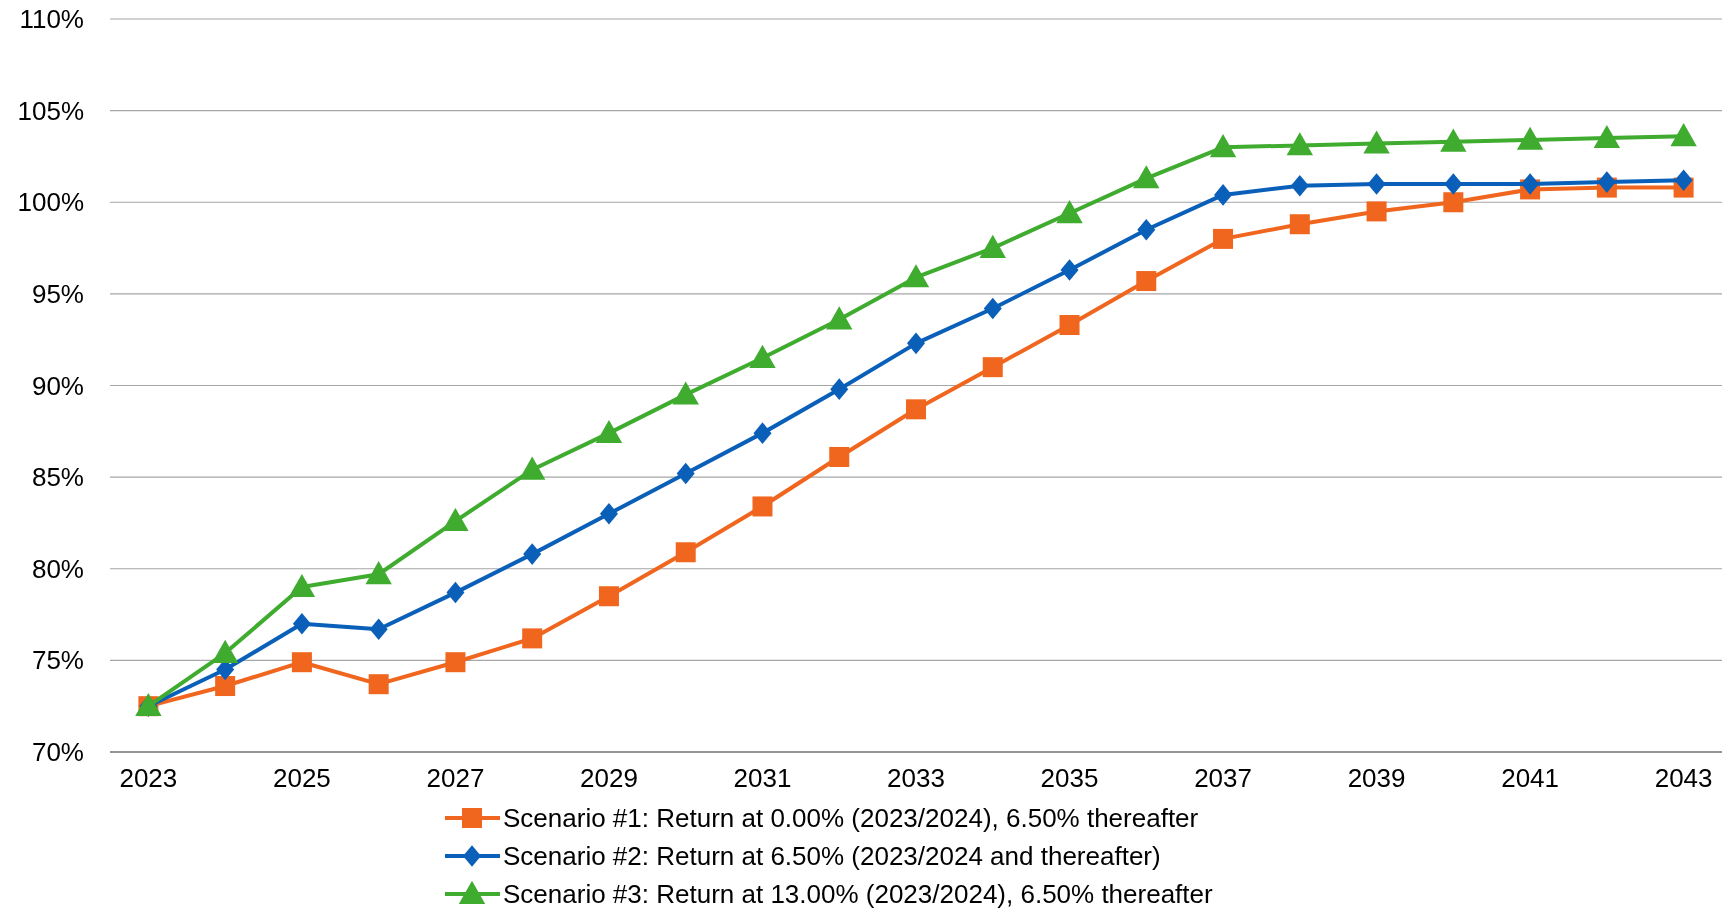  Describe the element at coordinates (609, 778) in the screenshot. I see `x-tick-label: 2029` at that location.